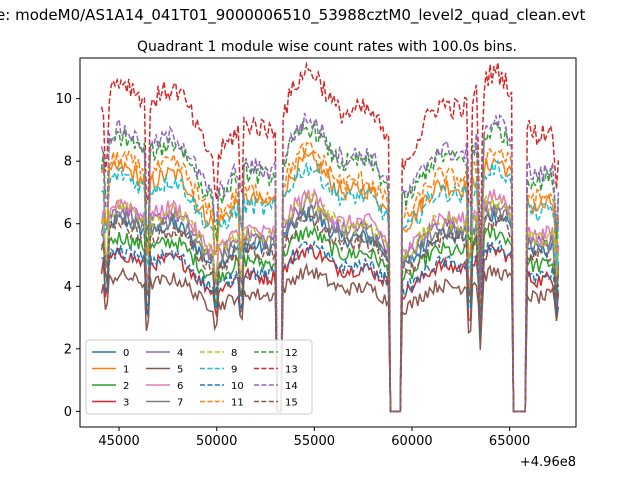 The height and width of the screenshot is (480, 640). I want to click on x-tick-label: 45000, so click(118, 441).